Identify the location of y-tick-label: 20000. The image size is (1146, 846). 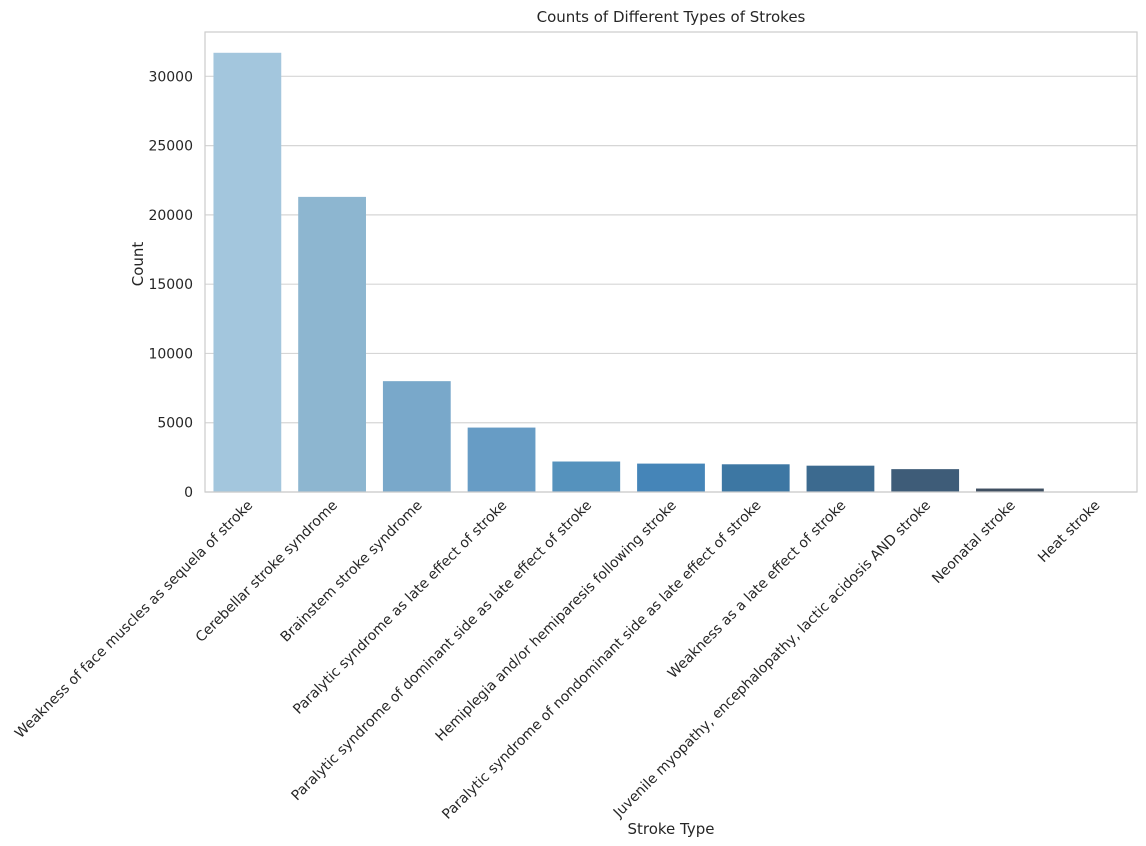
(170, 216).